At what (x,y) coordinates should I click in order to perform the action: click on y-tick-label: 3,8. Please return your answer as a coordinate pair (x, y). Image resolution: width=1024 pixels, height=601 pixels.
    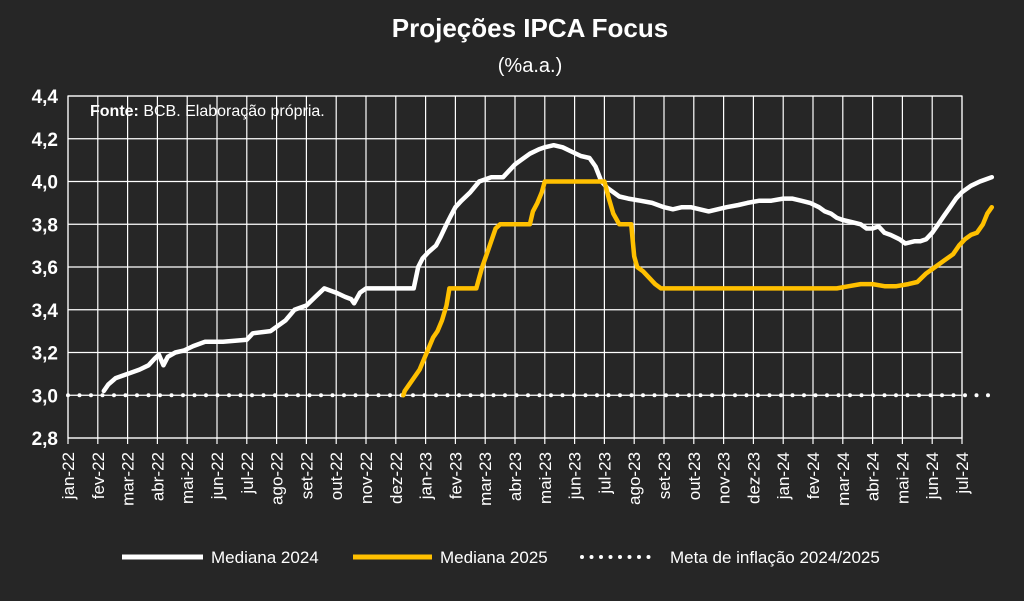
    Looking at the image, I should click on (45, 225).